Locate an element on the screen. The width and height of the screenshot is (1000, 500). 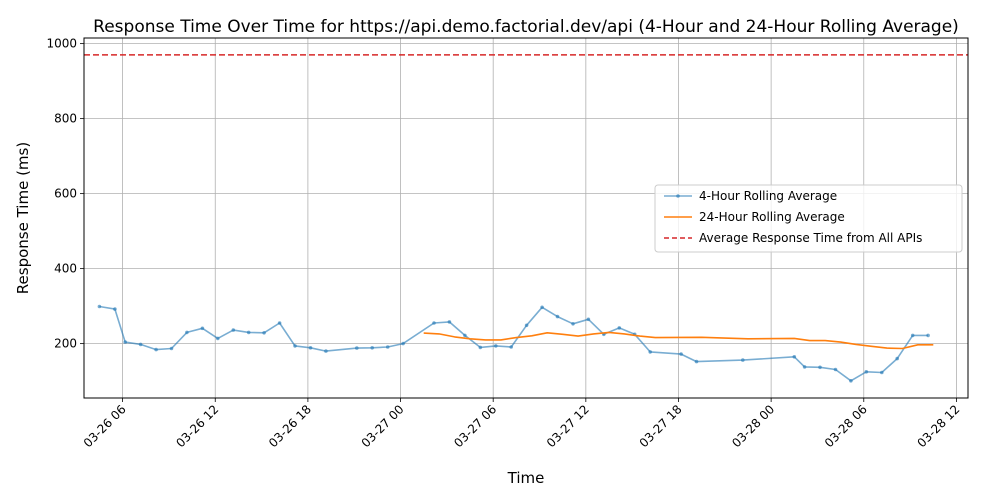
series-layer is located at coordinates (515, 343).